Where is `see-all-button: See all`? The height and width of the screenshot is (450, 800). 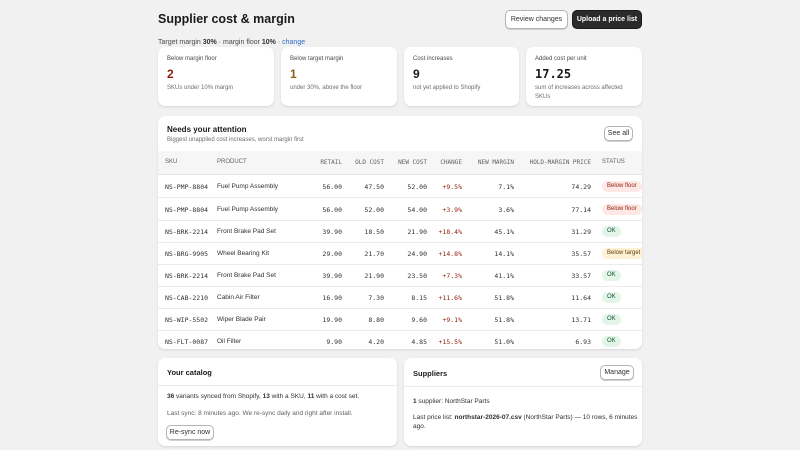
see-all-button: See all is located at coordinates (618, 133).